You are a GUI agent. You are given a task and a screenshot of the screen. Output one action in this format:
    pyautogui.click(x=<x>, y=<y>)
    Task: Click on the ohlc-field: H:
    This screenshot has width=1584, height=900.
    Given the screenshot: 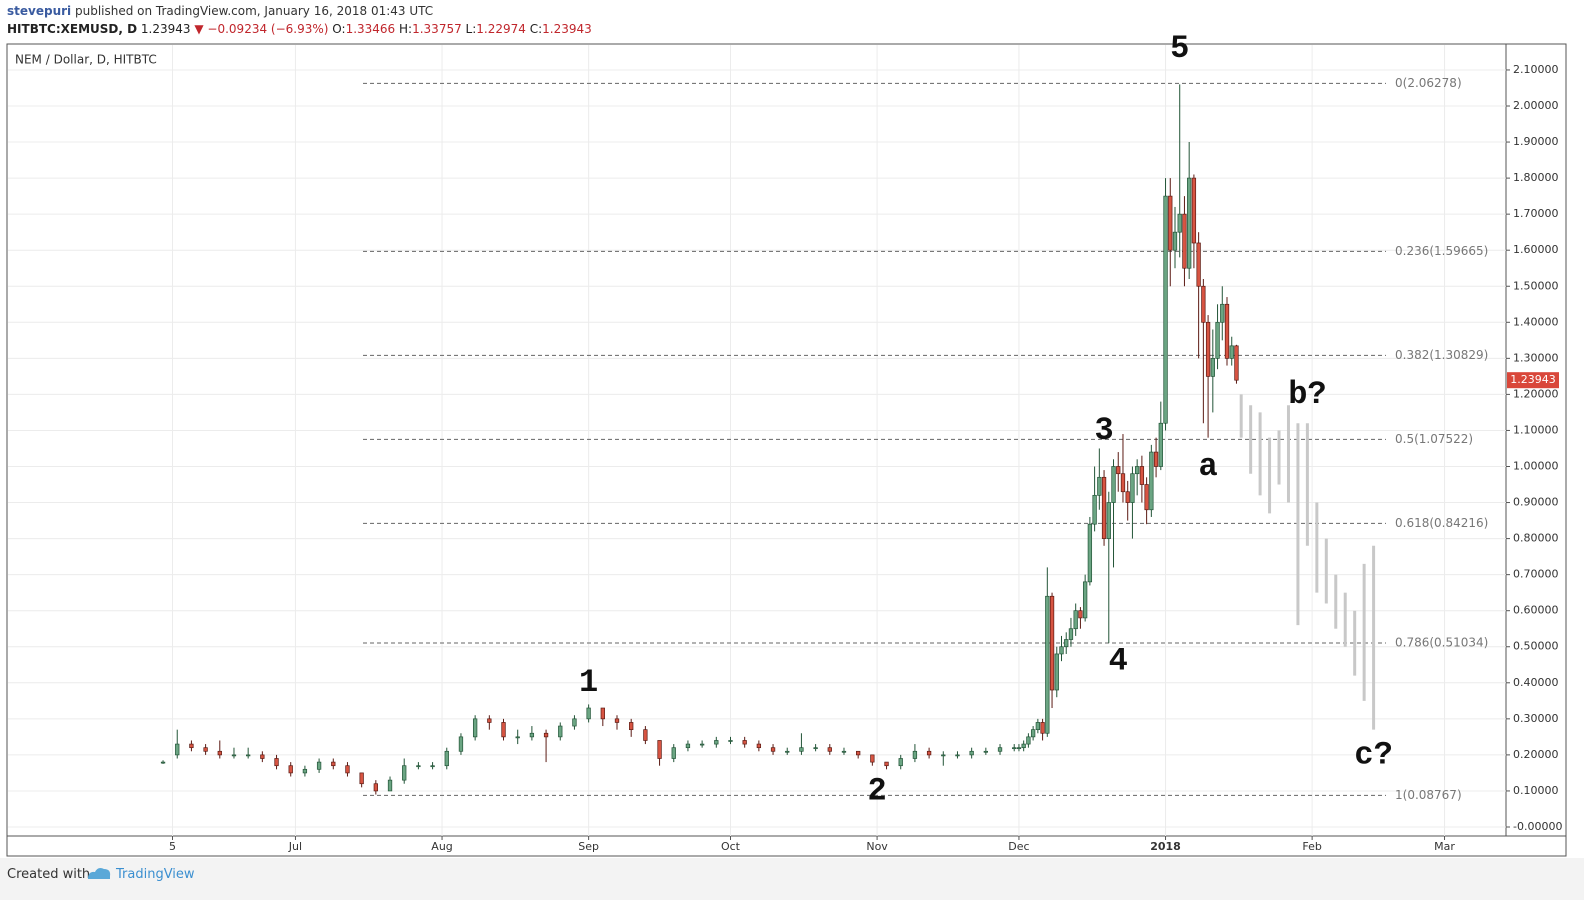 What is the action you would take?
    pyautogui.click(x=406, y=29)
    